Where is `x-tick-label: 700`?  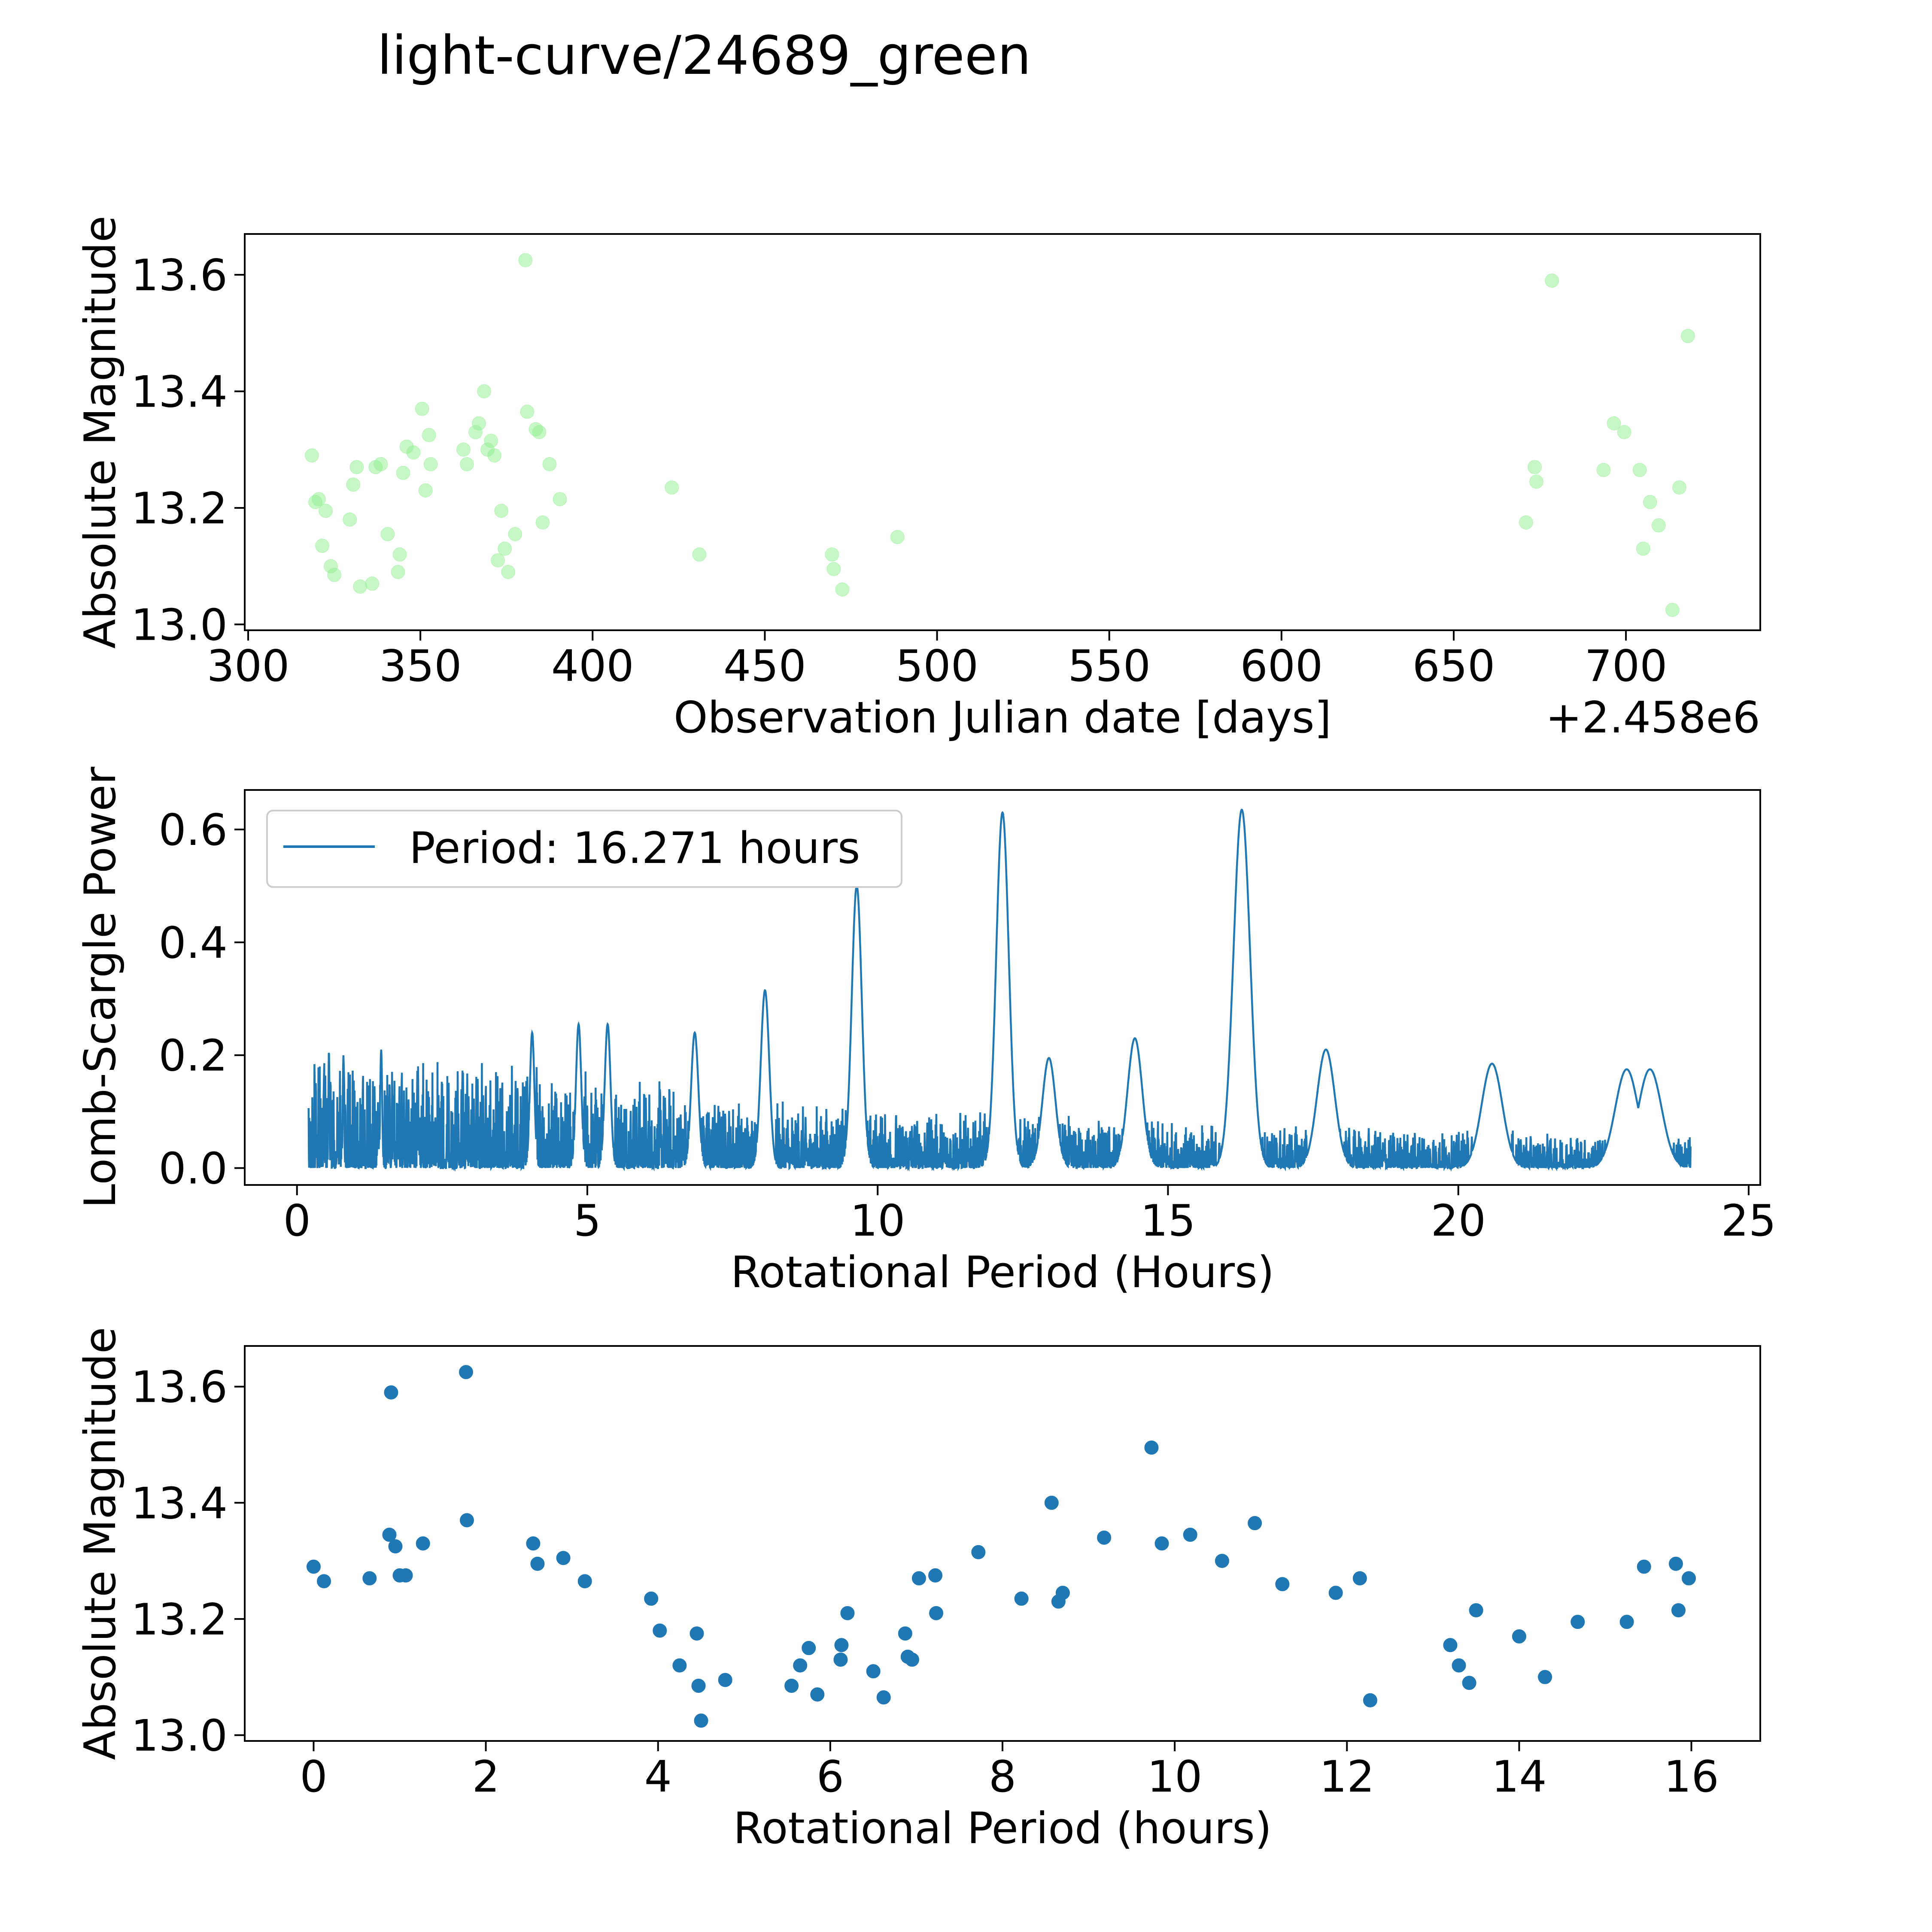
x-tick-label: 700 is located at coordinates (1627, 666).